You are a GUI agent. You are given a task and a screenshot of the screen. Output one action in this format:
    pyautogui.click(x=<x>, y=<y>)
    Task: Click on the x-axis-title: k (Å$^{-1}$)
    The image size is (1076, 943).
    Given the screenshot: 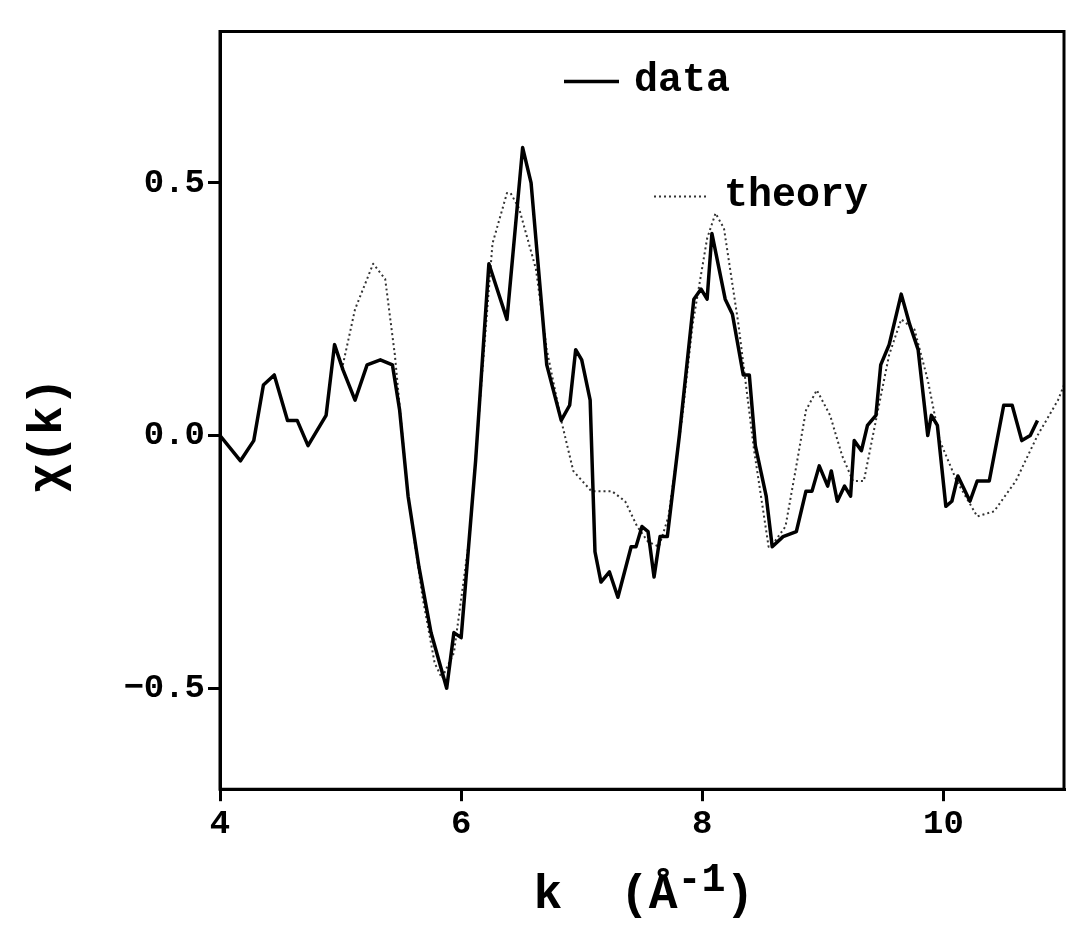 What is the action you would take?
    pyautogui.click(x=644, y=890)
    